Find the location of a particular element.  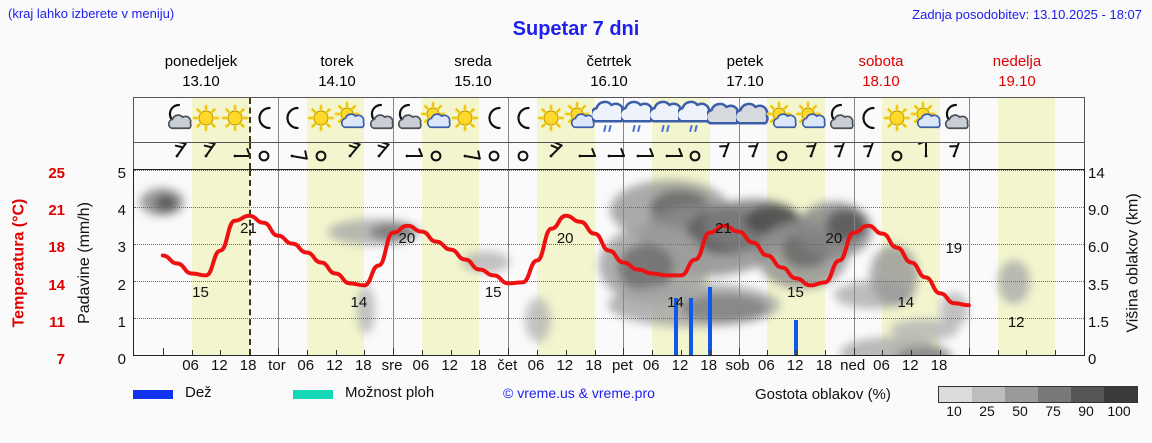

cloud-density-colorbar is located at coordinates (1038, 394).